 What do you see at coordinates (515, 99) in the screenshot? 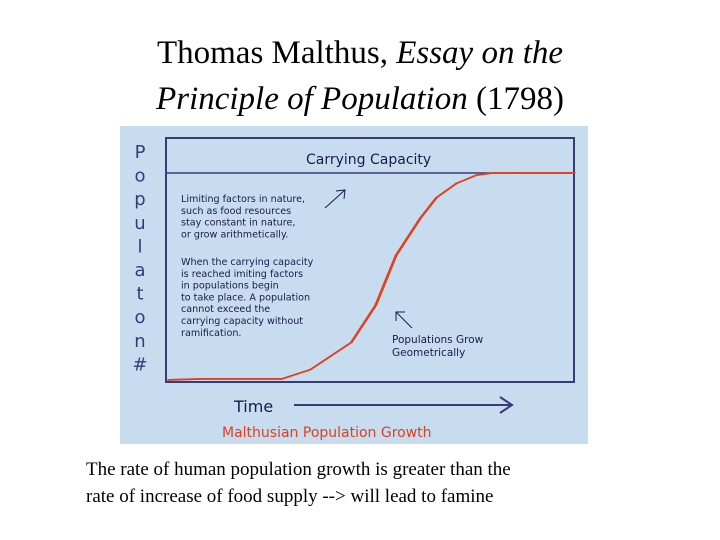
I see `title-year: (1798)` at bounding box center [515, 99].